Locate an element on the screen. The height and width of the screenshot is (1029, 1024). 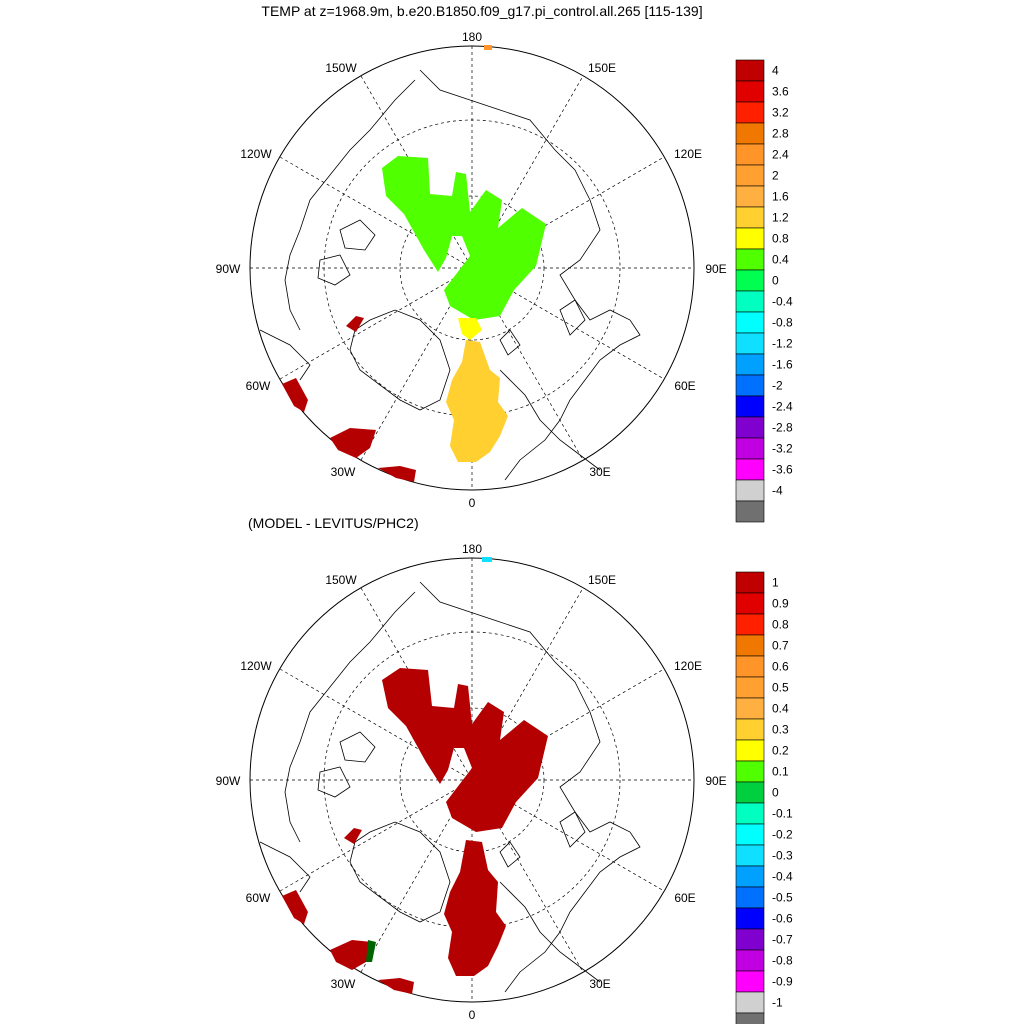
bottom-field-red-patch-20w is located at coordinates (396, 986).